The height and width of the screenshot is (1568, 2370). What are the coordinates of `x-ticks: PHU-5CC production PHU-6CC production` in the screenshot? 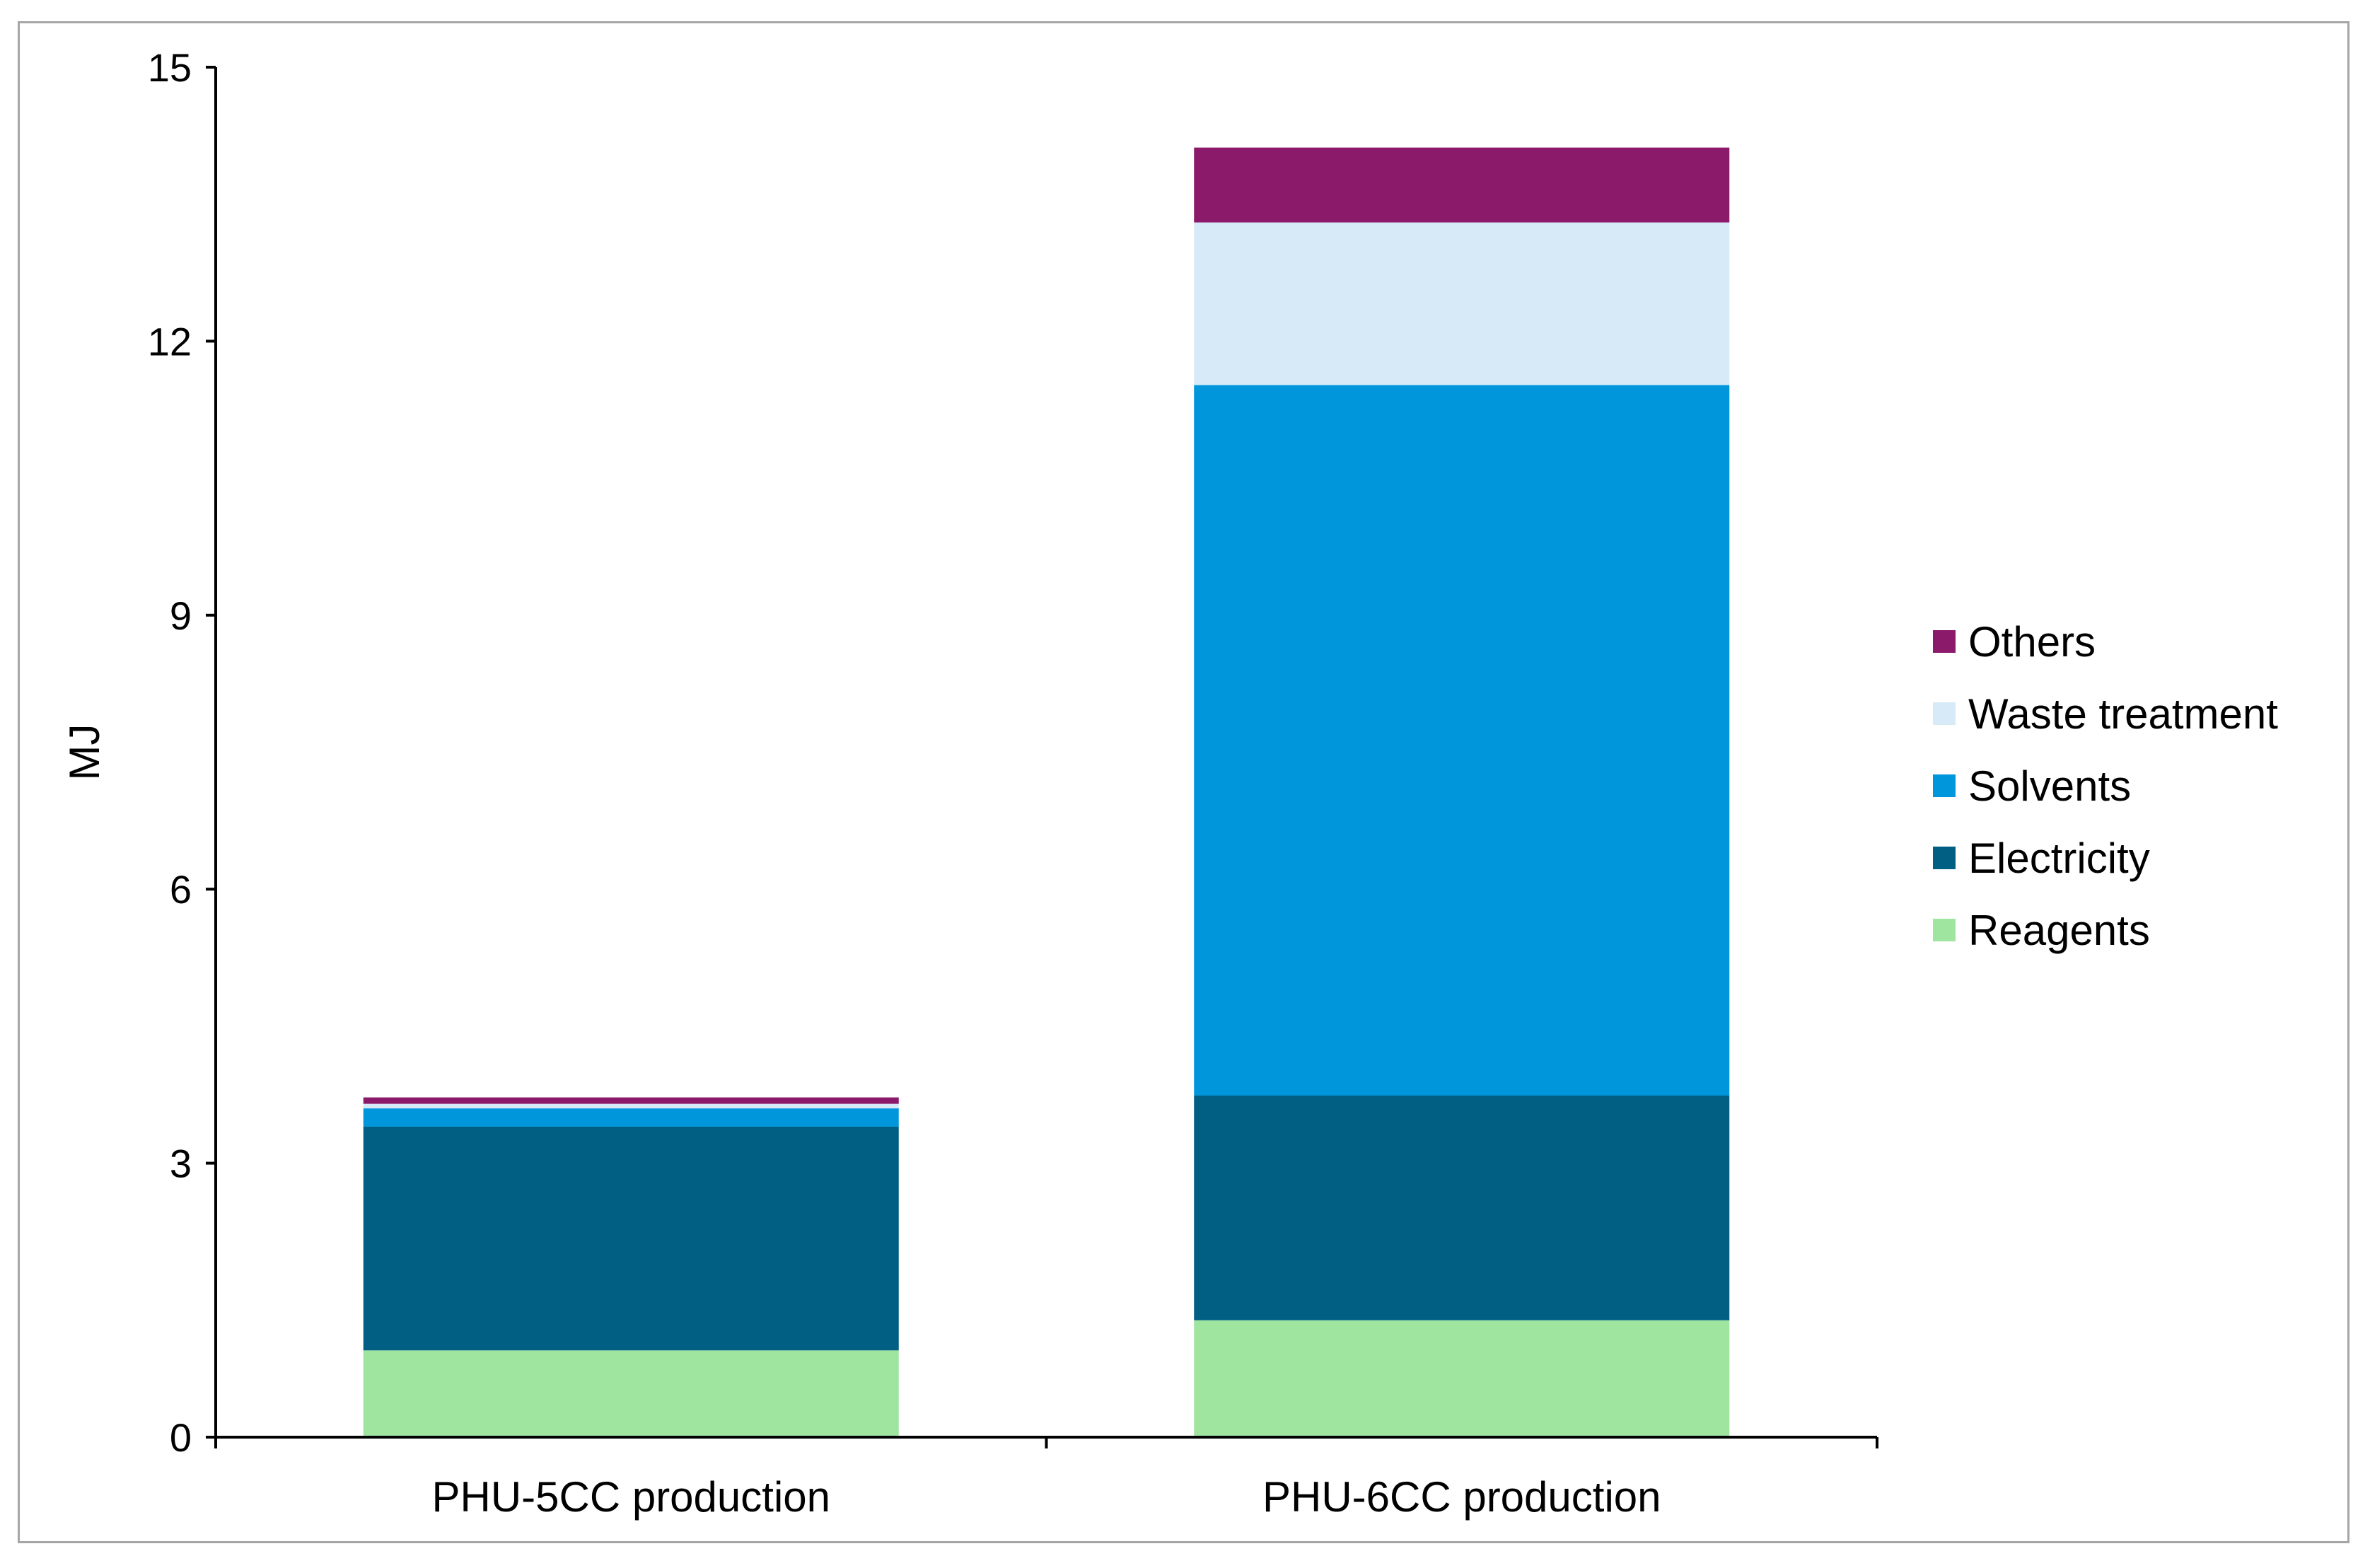 It's located at (1046, 1479).